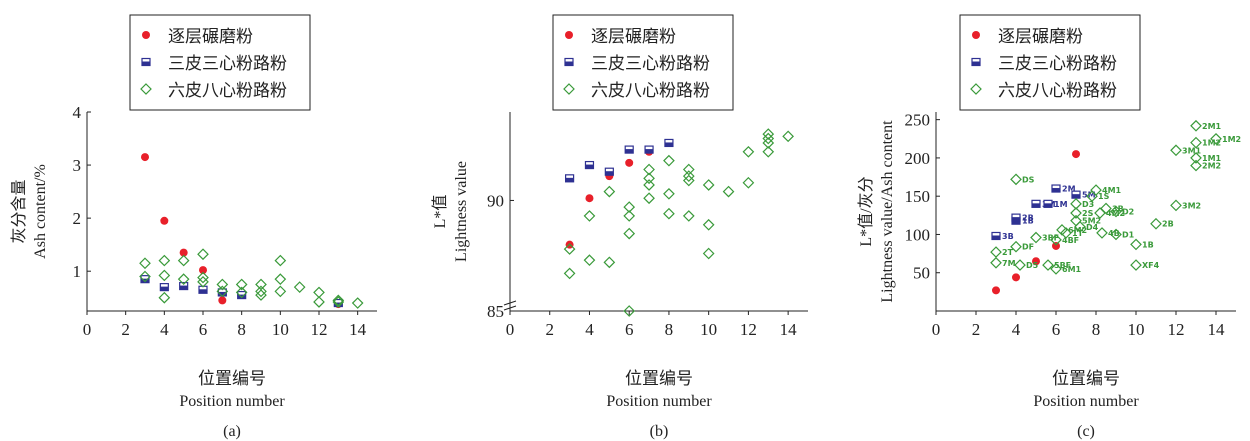 The image size is (1250, 441). Describe the element at coordinates (1114, 233) in the screenshot. I see `point-label: 4B` at that location.